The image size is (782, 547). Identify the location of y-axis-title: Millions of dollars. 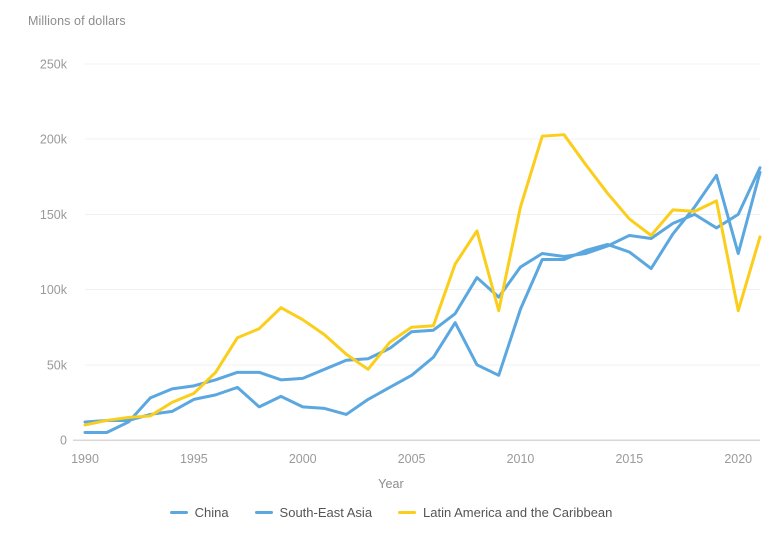
(77, 21).